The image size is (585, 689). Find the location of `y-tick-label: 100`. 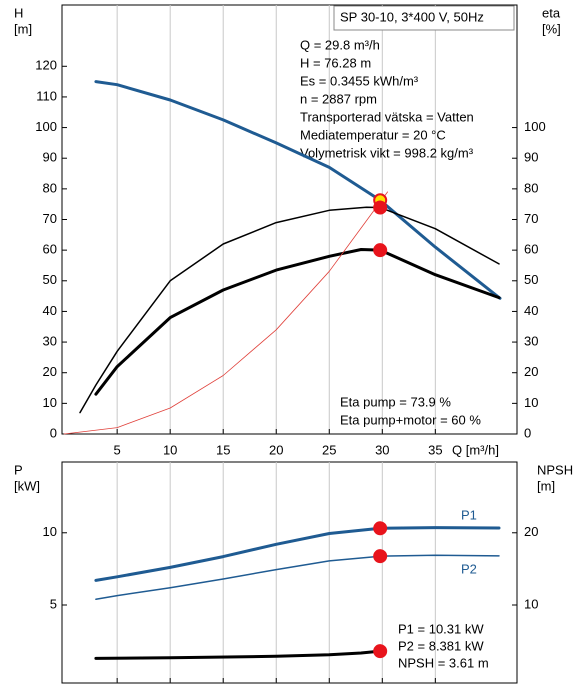

y-tick-label: 100 is located at coordinates (46, 126).